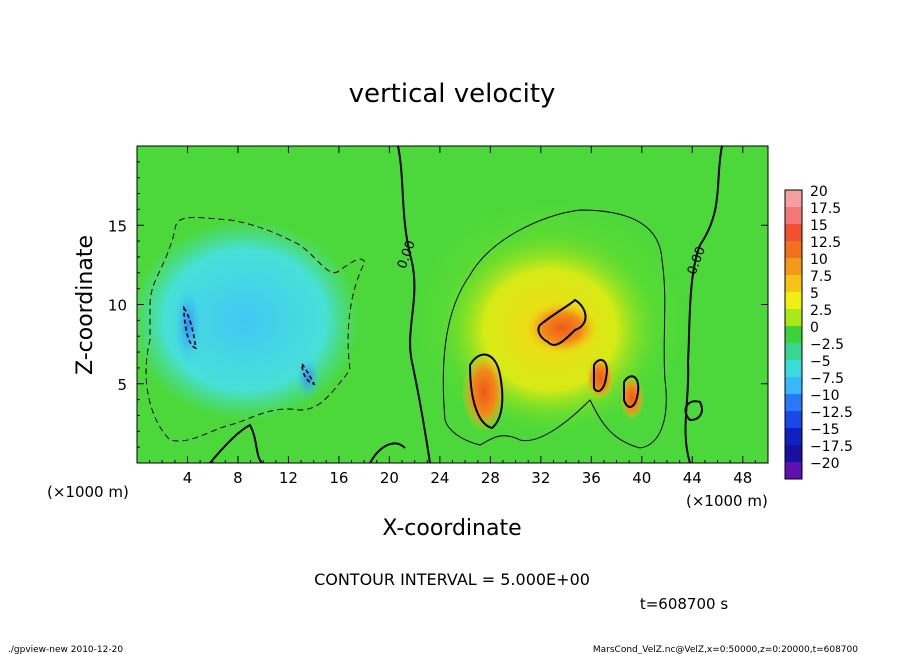 The image size is (904, 654). Describe the element at coordinates (117, 226) in the screenshot. I see `y-tick-label: 15` at that location.